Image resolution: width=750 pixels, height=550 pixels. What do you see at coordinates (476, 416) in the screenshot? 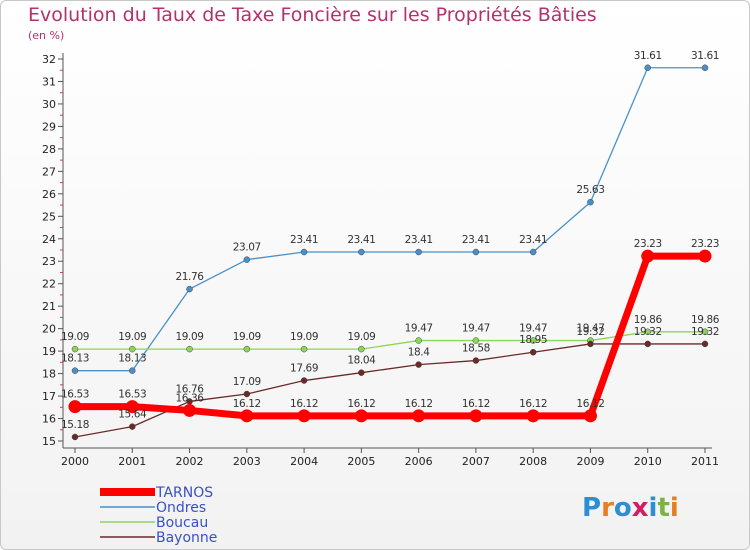
I see `point-tarnos-2007` at bounding box center [476, 416].